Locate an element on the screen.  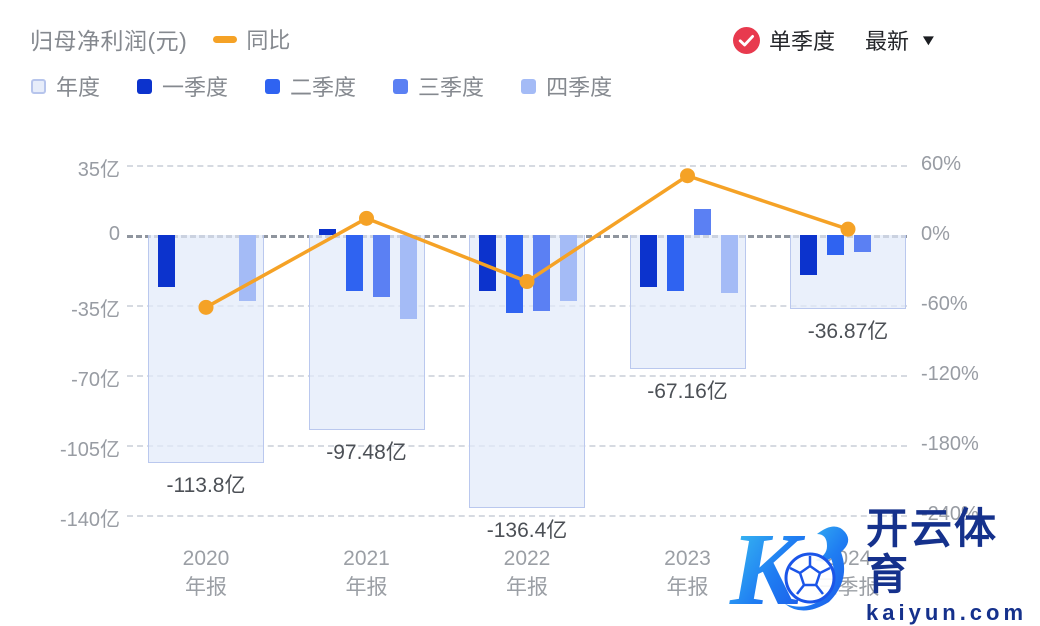
bar-q2-2023 is located at coordinates (675, 263).